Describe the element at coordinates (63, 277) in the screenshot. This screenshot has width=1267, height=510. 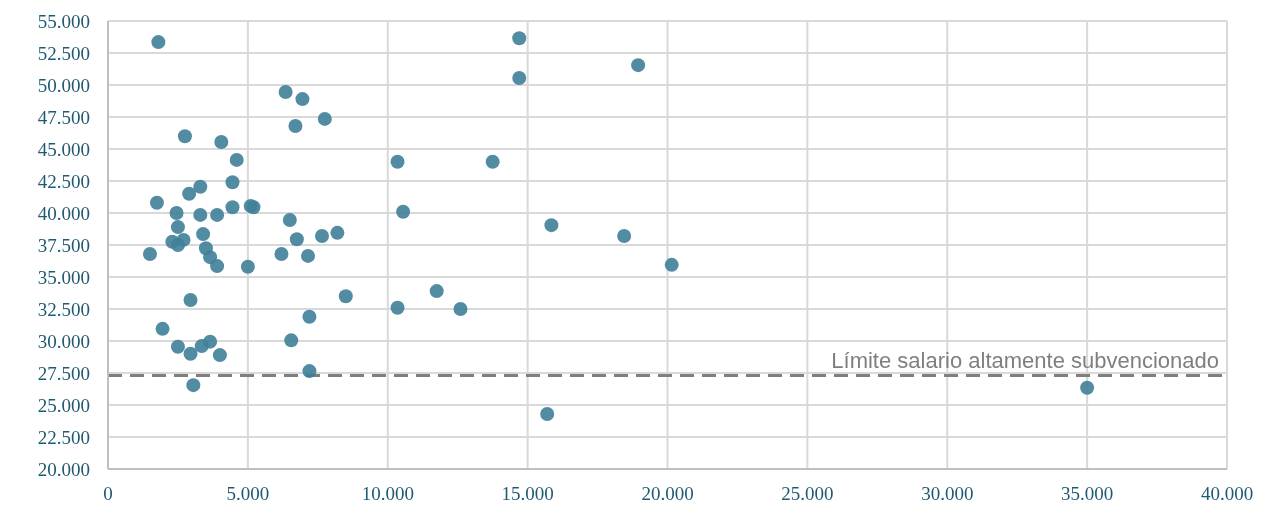
I see `y-tick-label: 35.000` at that location.